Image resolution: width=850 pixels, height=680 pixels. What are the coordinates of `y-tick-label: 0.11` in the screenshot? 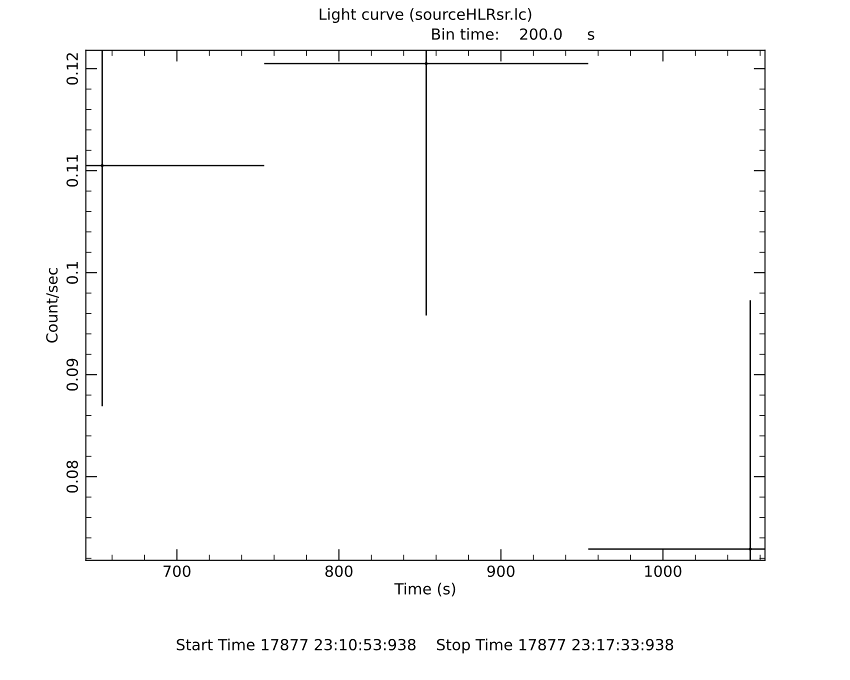 It's located at (72, 171).